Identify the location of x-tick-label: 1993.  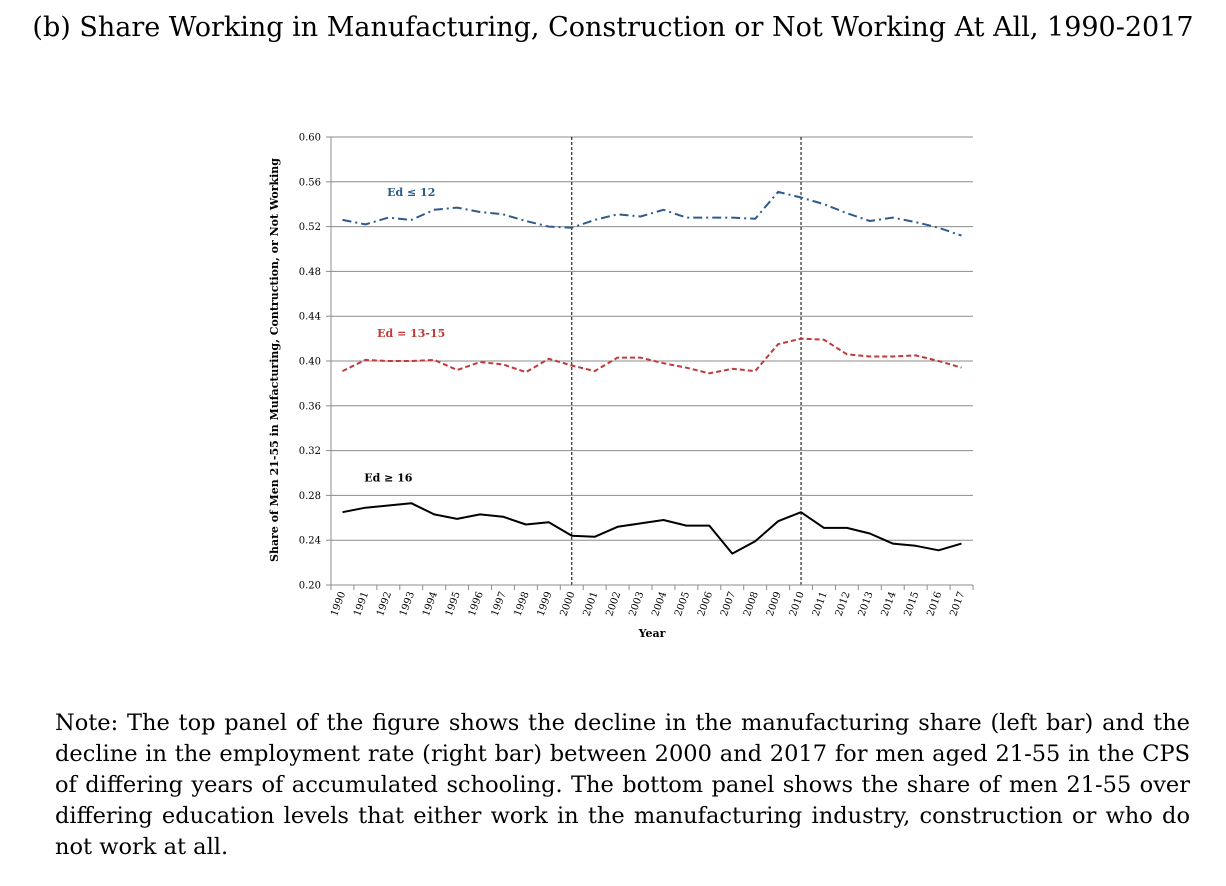
(407, 604).